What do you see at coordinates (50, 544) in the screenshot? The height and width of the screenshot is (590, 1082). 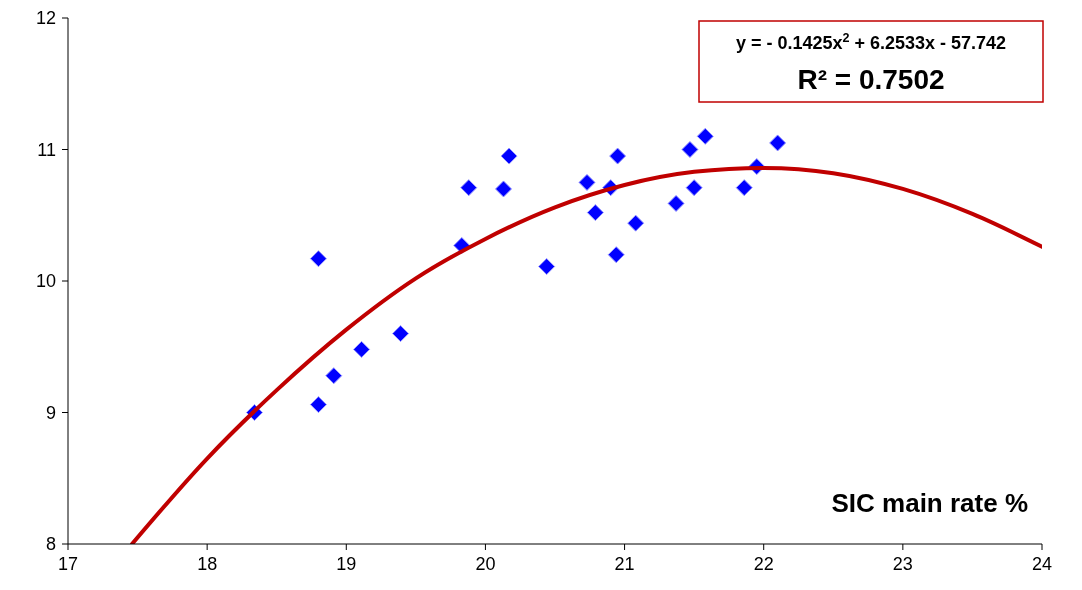 I see `y-tick-label: 8` at bounding box center [50, 544].